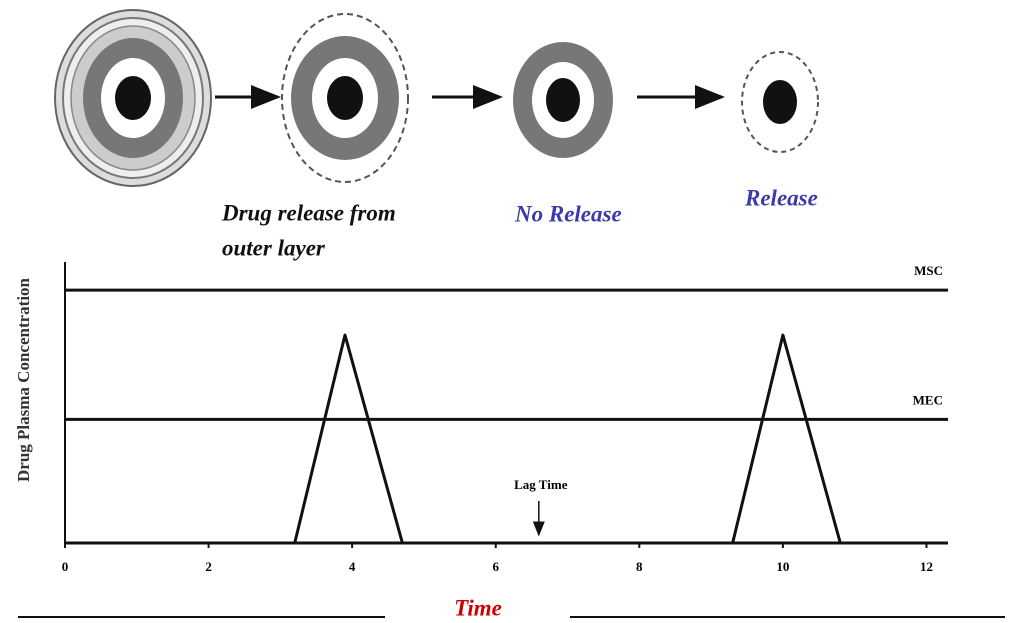 The image size is (1009, 623). What do you see at coordinates (568, 213) in the screenshot?
I see `stage-label: No Release` at bounding box center [568, 213].